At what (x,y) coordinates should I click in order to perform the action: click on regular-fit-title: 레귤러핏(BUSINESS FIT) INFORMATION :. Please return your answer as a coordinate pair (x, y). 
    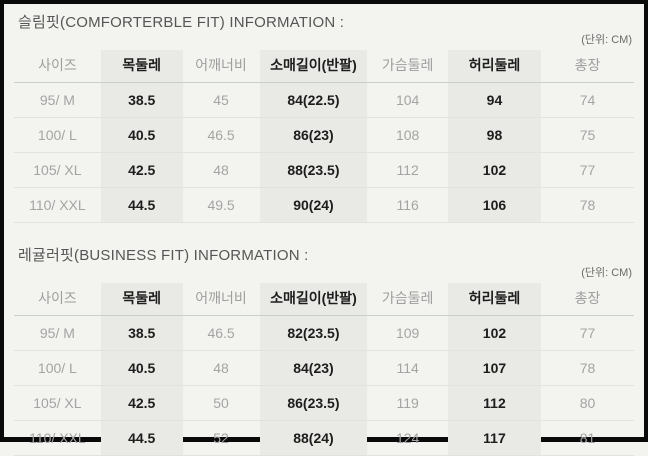
    Looking at the image, I should click on (163, 255).